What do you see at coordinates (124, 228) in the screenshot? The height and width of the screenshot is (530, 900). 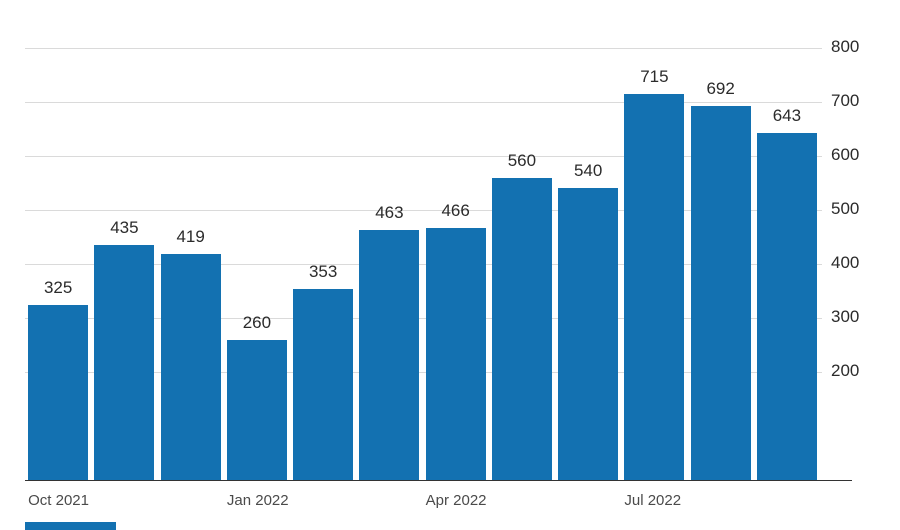 I see `bar-value-label: 435` at bounding box center [124, 228].